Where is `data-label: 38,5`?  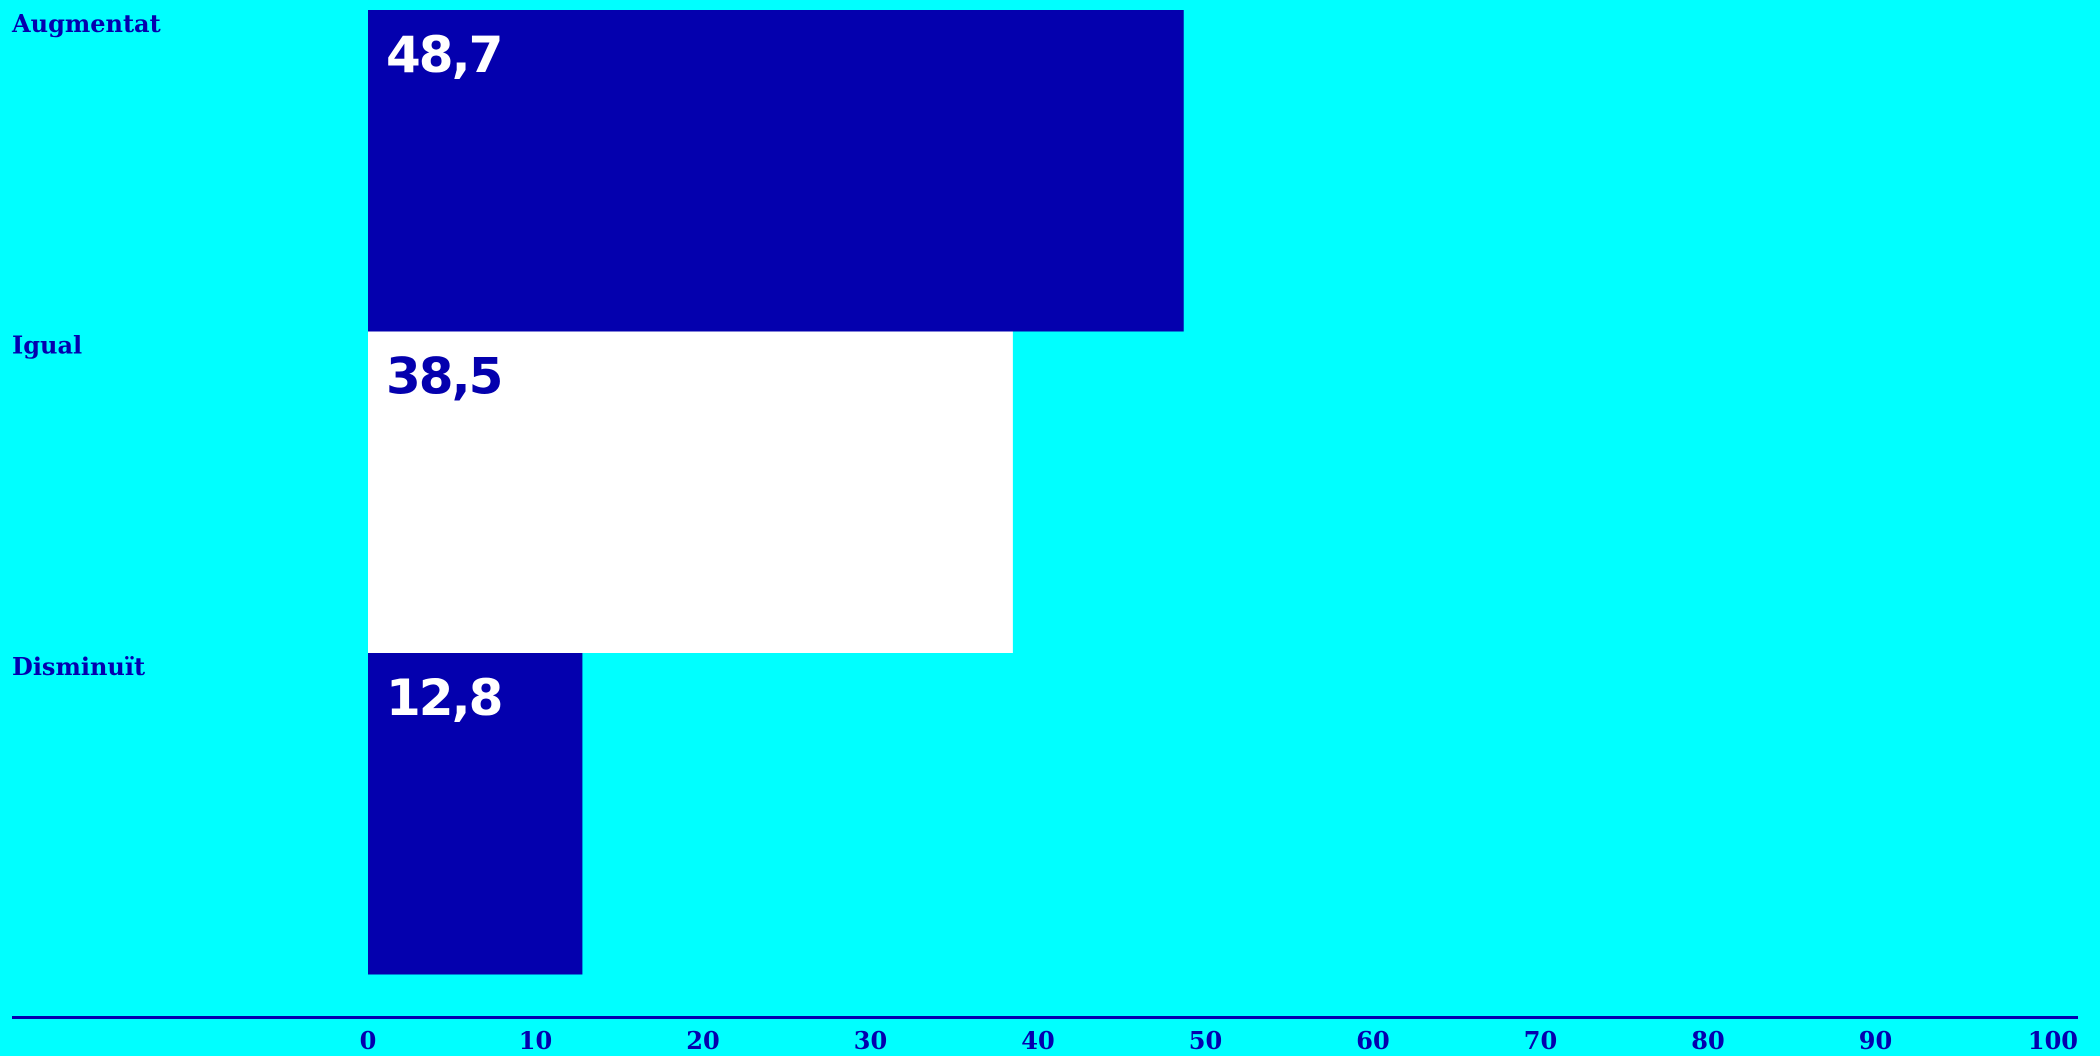 data-label: 38,5 is located at coordinates (443, 377).